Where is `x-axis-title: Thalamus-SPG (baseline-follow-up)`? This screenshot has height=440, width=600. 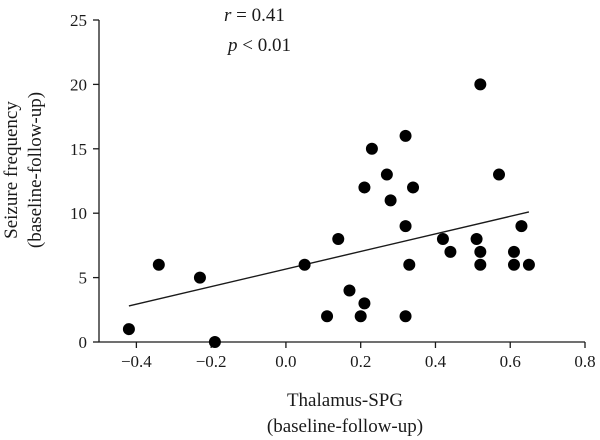
x-axis-title: Thalamus-SPG (baseline-follow-up) is located at coordinates (345, 413).